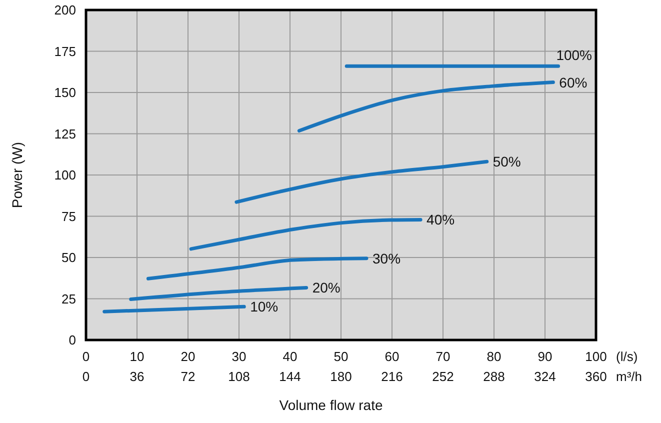 The width and height of the screenshot is (661, 423). I want to click on series-label: 100%, so click(574, 55).